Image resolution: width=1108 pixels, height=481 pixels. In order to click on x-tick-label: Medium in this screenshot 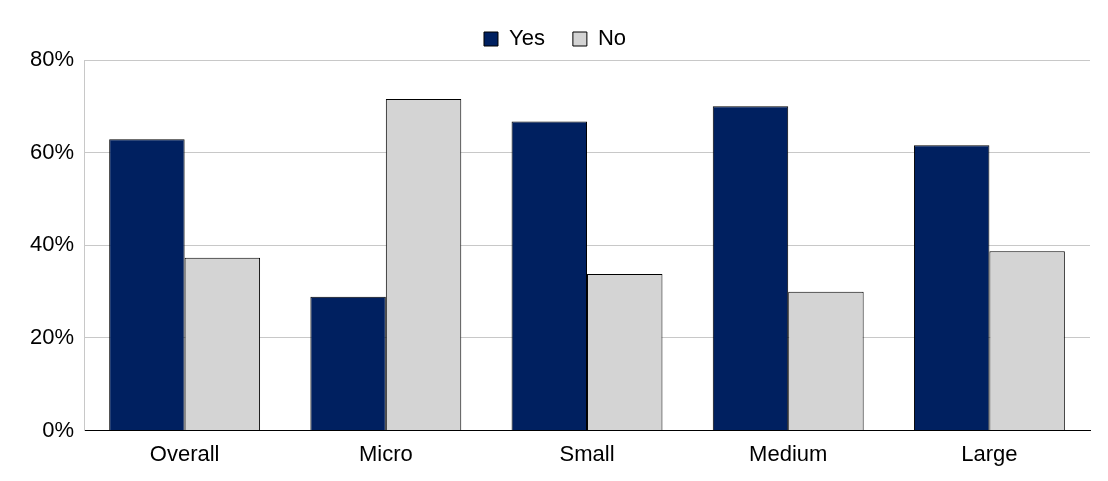, I will do `click(788, 453)`.